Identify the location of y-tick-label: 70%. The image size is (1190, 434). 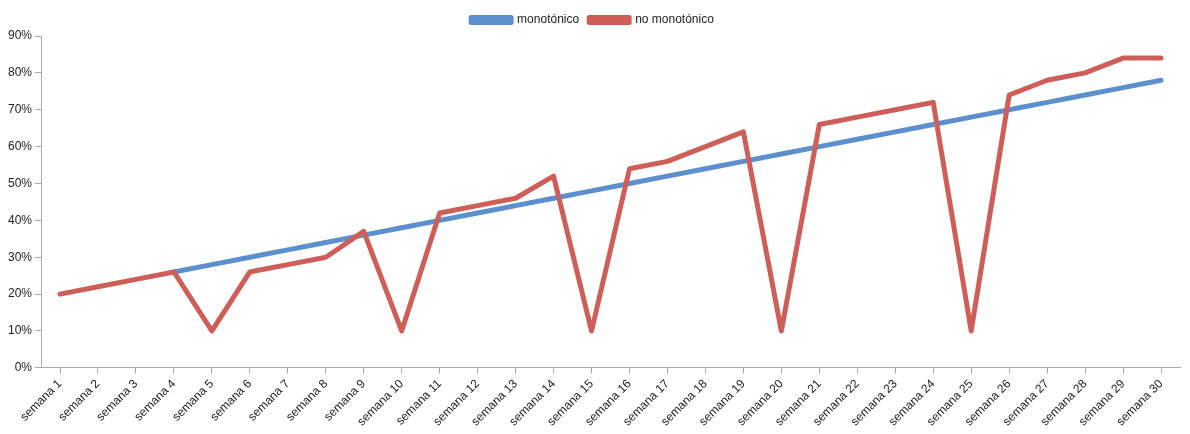
(20, 109).